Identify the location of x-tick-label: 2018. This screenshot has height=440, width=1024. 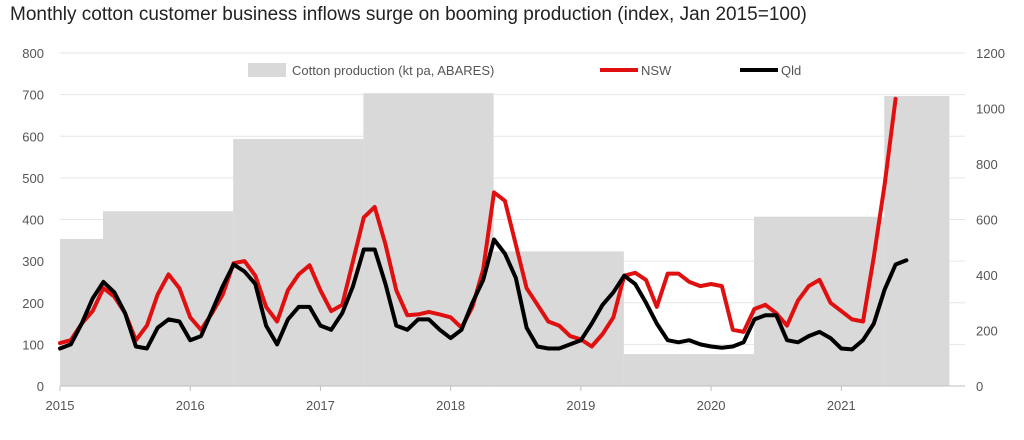
(450, 405).